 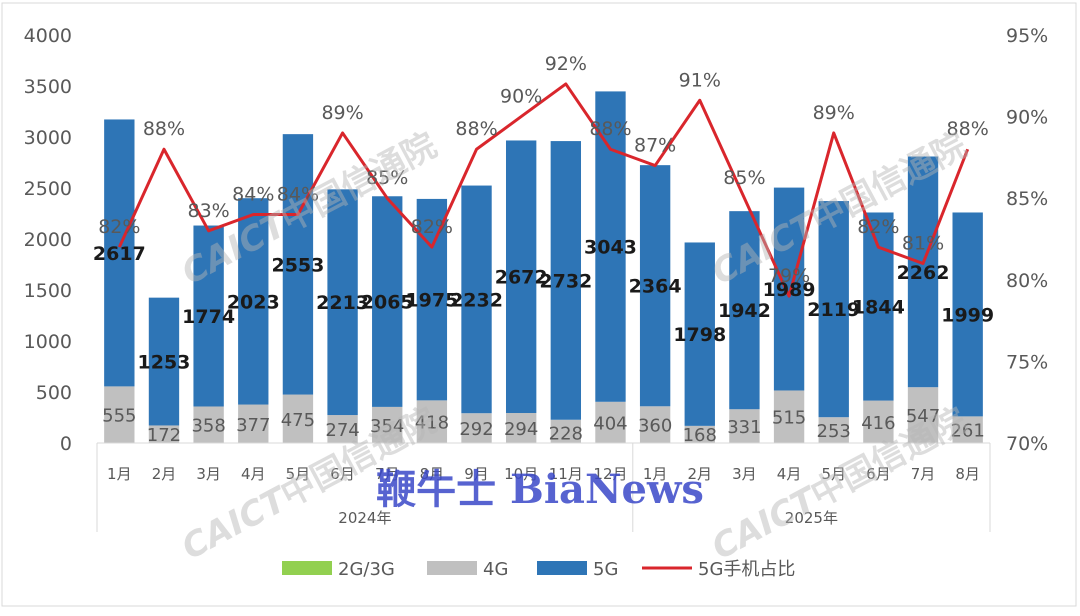 What do you see at coordinates (432, 423) in the screenshot?
I see `data-label-4g: 418` at bounding box center [432, 423].